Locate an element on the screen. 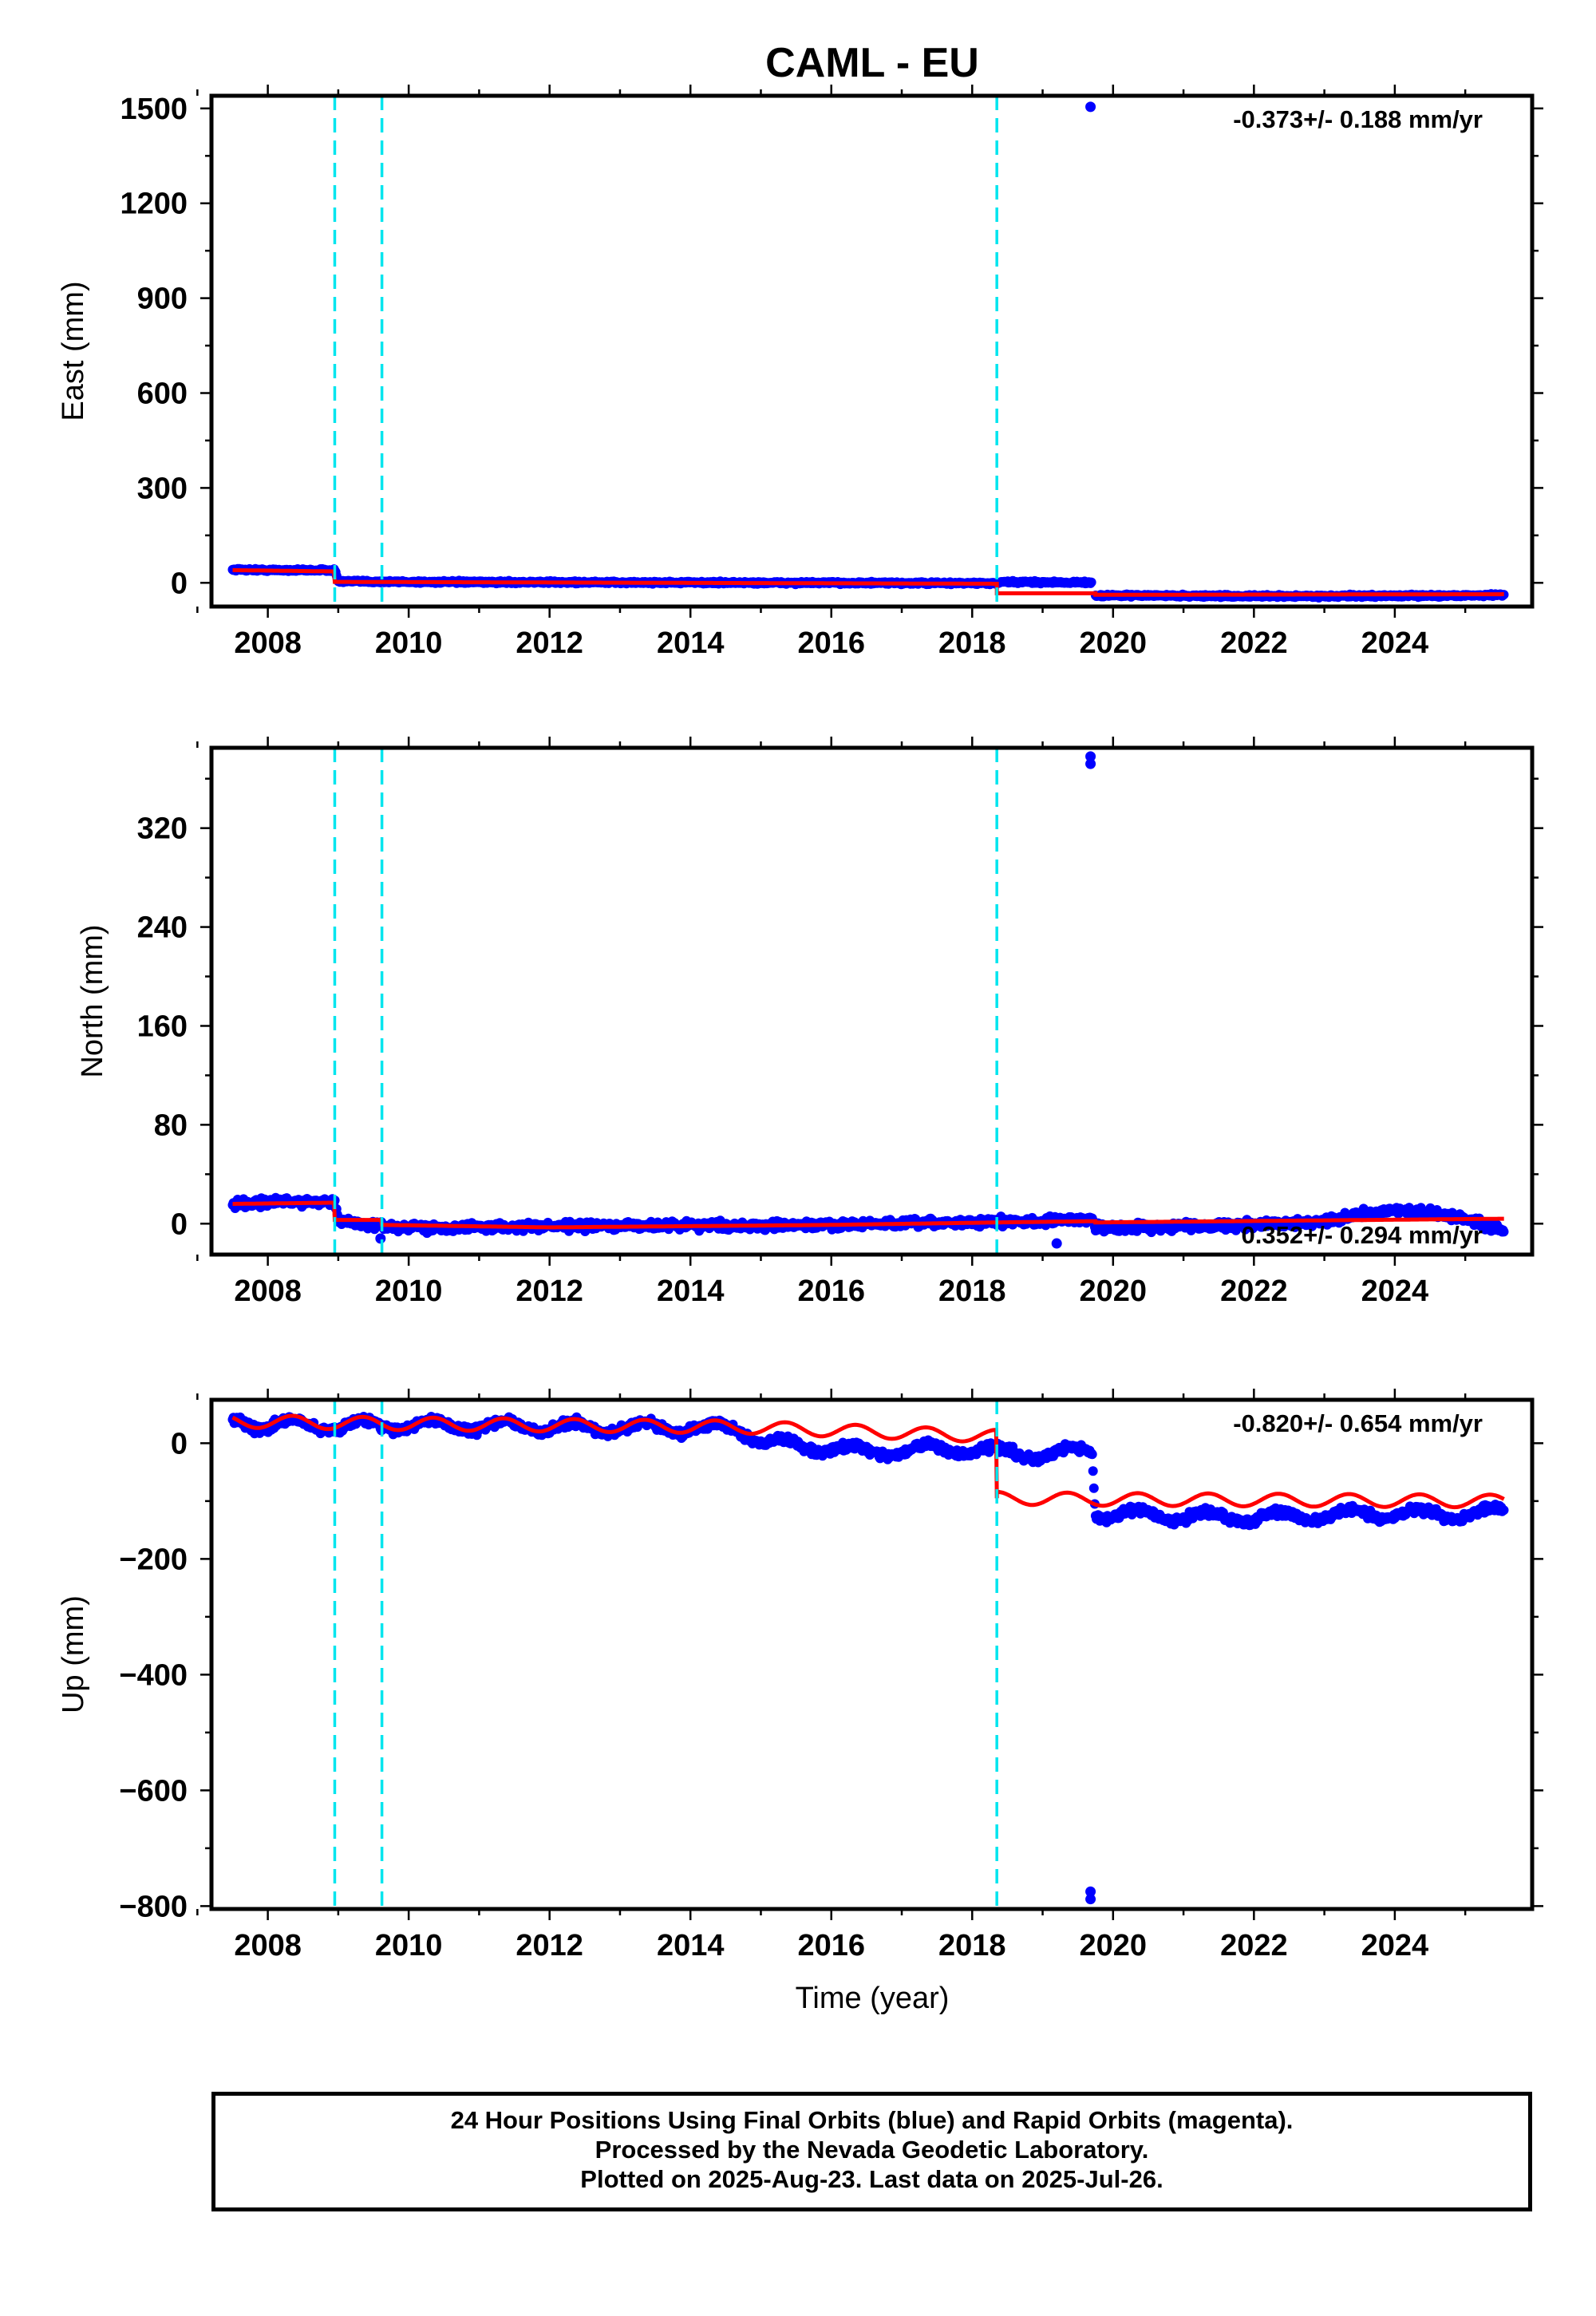 This screenshot has width=1596, height=2316. y-axis-label-east: East (mm) is located at coordinates (73, 351).